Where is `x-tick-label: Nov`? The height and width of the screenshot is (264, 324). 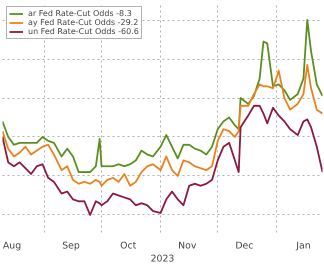 x-tick-label: Nov is located at coordinates (187, 246).